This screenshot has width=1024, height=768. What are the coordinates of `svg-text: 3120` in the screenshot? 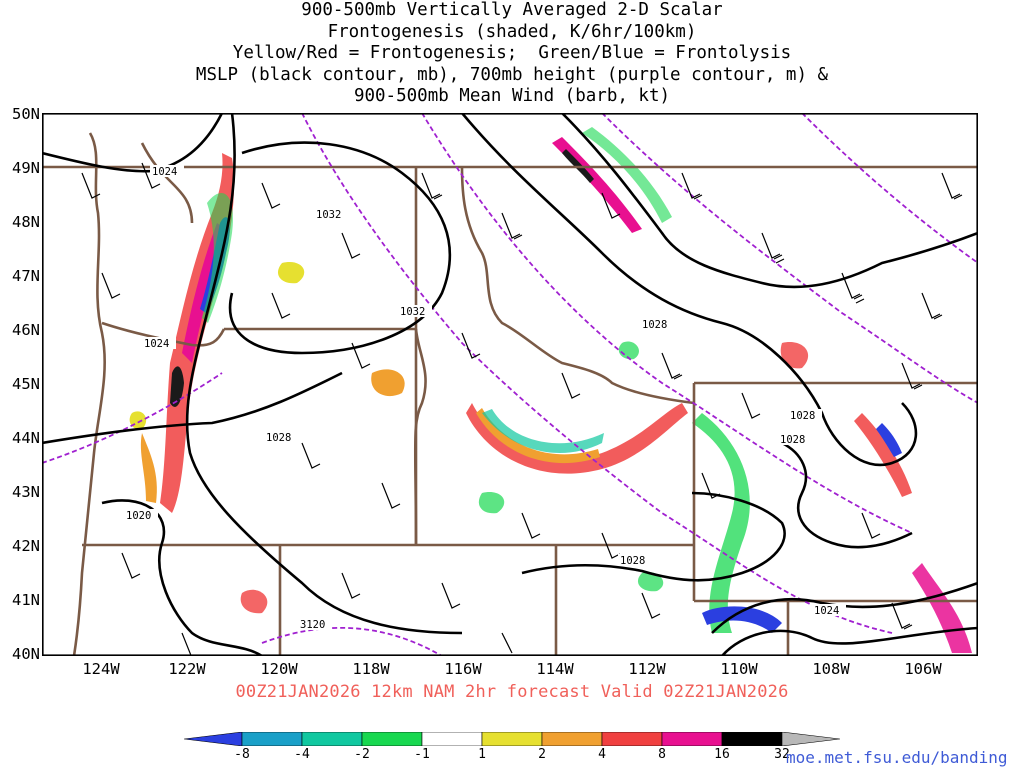 It's located at (312, 625).